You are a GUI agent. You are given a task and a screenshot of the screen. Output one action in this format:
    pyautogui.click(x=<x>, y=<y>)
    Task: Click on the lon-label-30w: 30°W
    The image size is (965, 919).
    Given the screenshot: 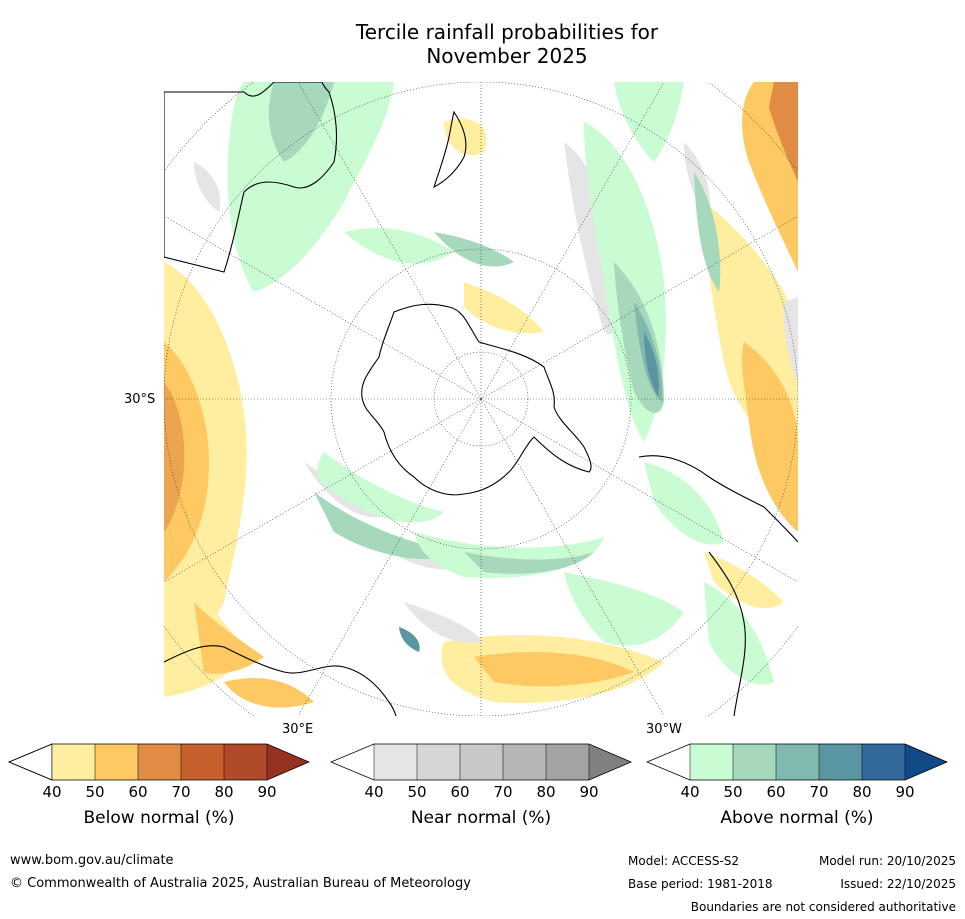 What is the action you would take?
    pyautogui.click(x=664, y=729)
    